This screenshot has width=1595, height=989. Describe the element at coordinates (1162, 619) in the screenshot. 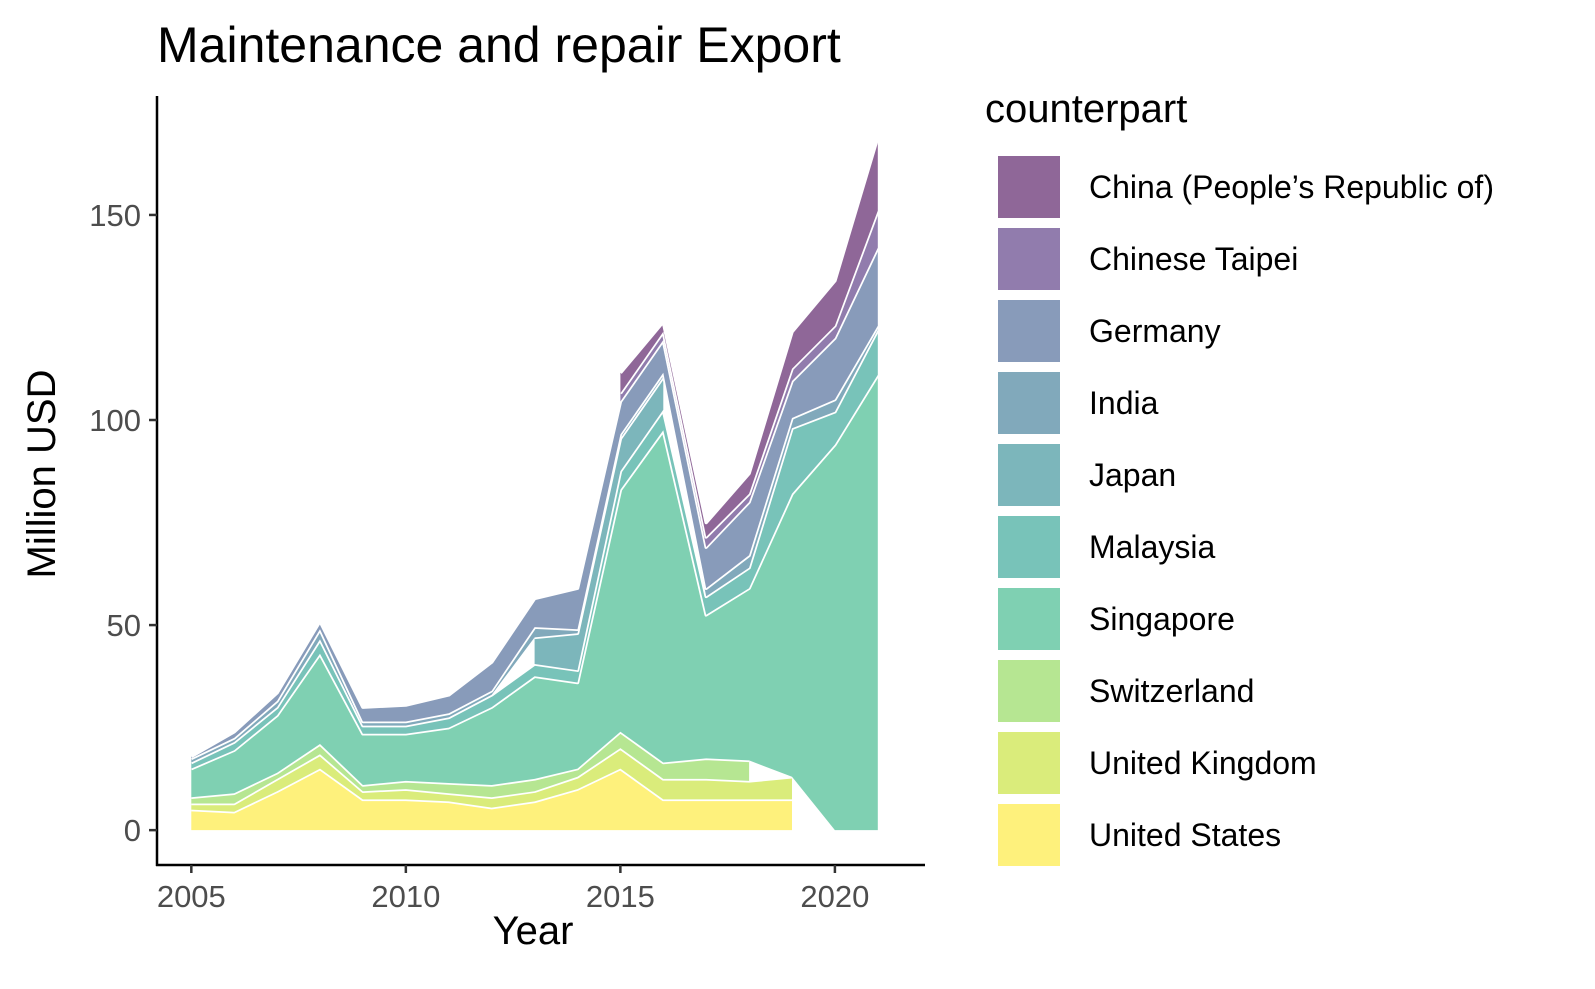

I see `legend-label: Singapore` at that location.